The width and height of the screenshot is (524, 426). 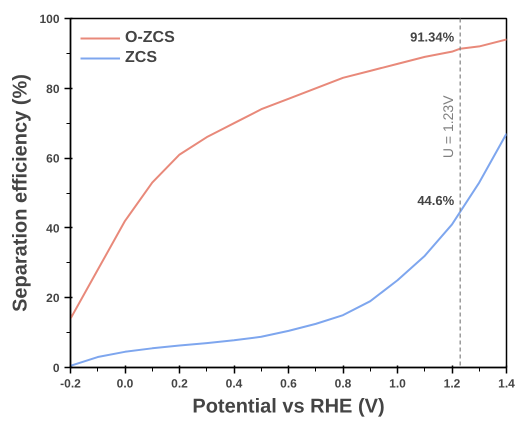 I want to click on ref-line-label: U = 1.23V, so click(x=448, y=126).